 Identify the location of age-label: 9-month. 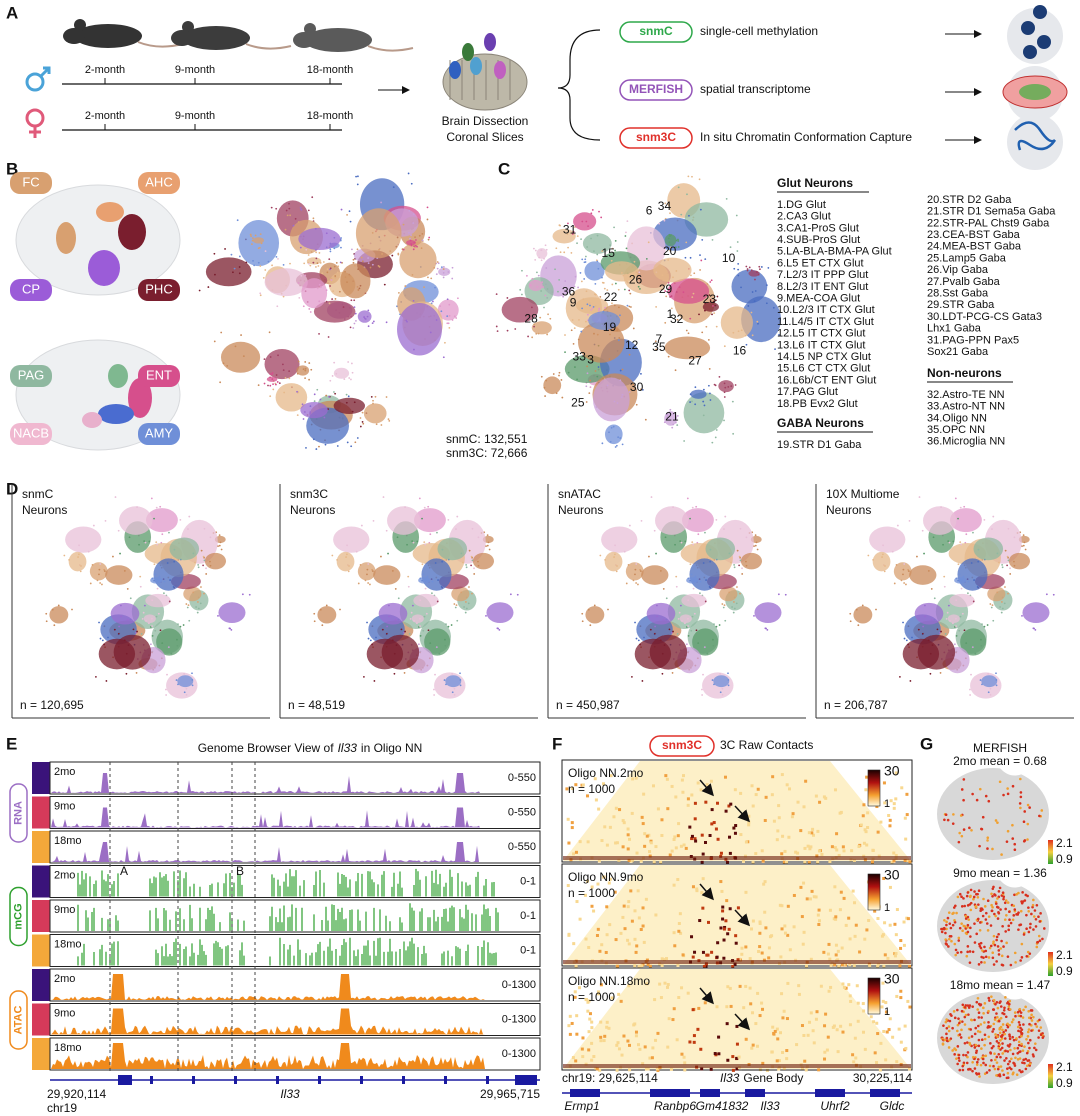
(195, 70).